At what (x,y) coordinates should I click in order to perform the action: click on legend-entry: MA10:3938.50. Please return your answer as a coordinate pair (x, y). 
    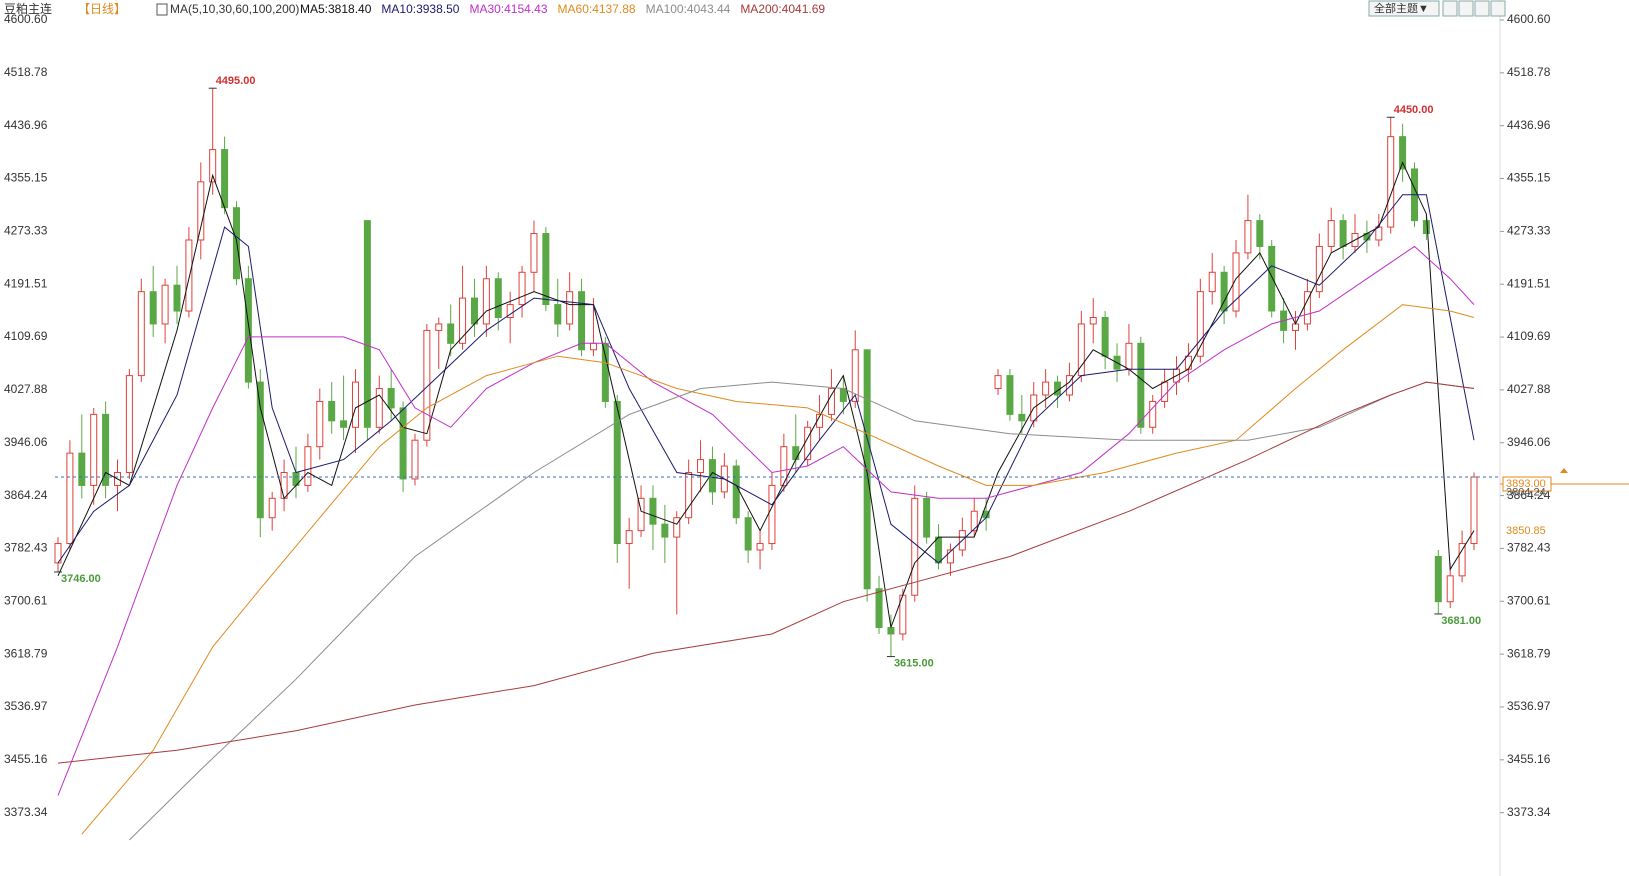
    Looking at the image, I should click on (420, 9).